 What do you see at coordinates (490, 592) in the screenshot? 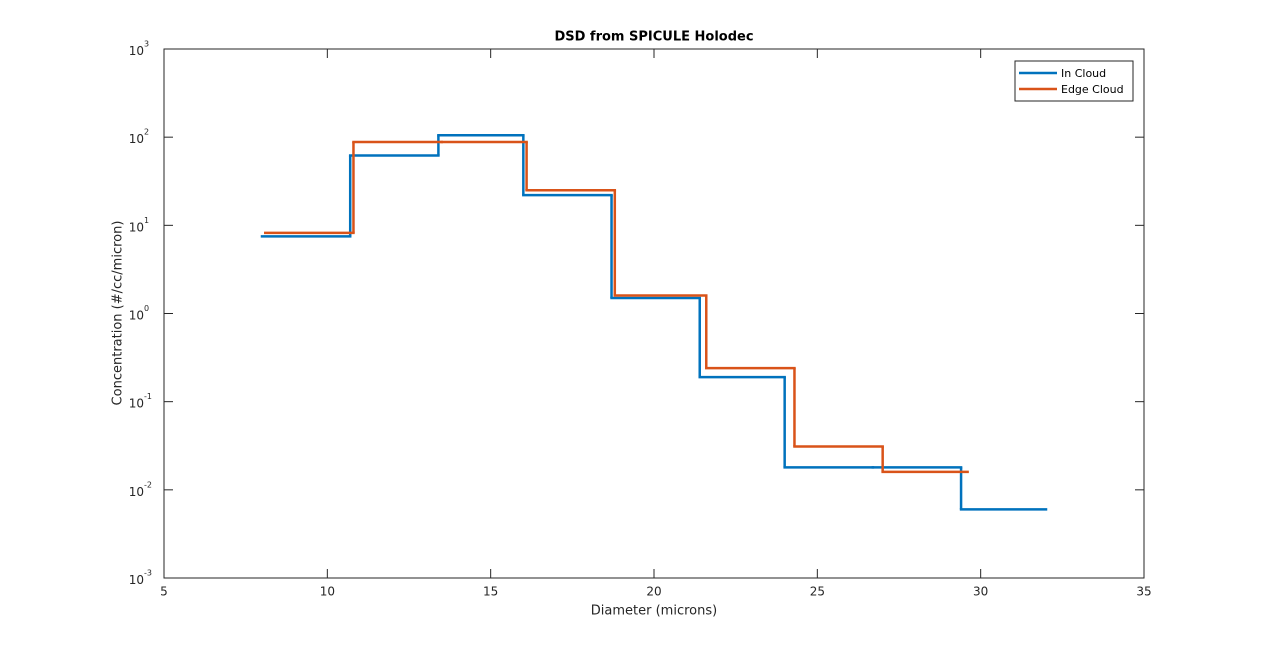
I see `x-tick-label: 15` at bounding box center [490, 592].